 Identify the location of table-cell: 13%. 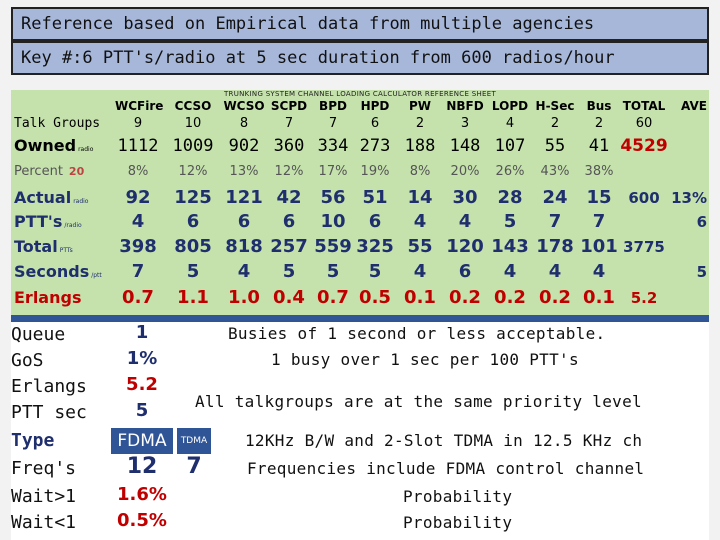
(244, 171).